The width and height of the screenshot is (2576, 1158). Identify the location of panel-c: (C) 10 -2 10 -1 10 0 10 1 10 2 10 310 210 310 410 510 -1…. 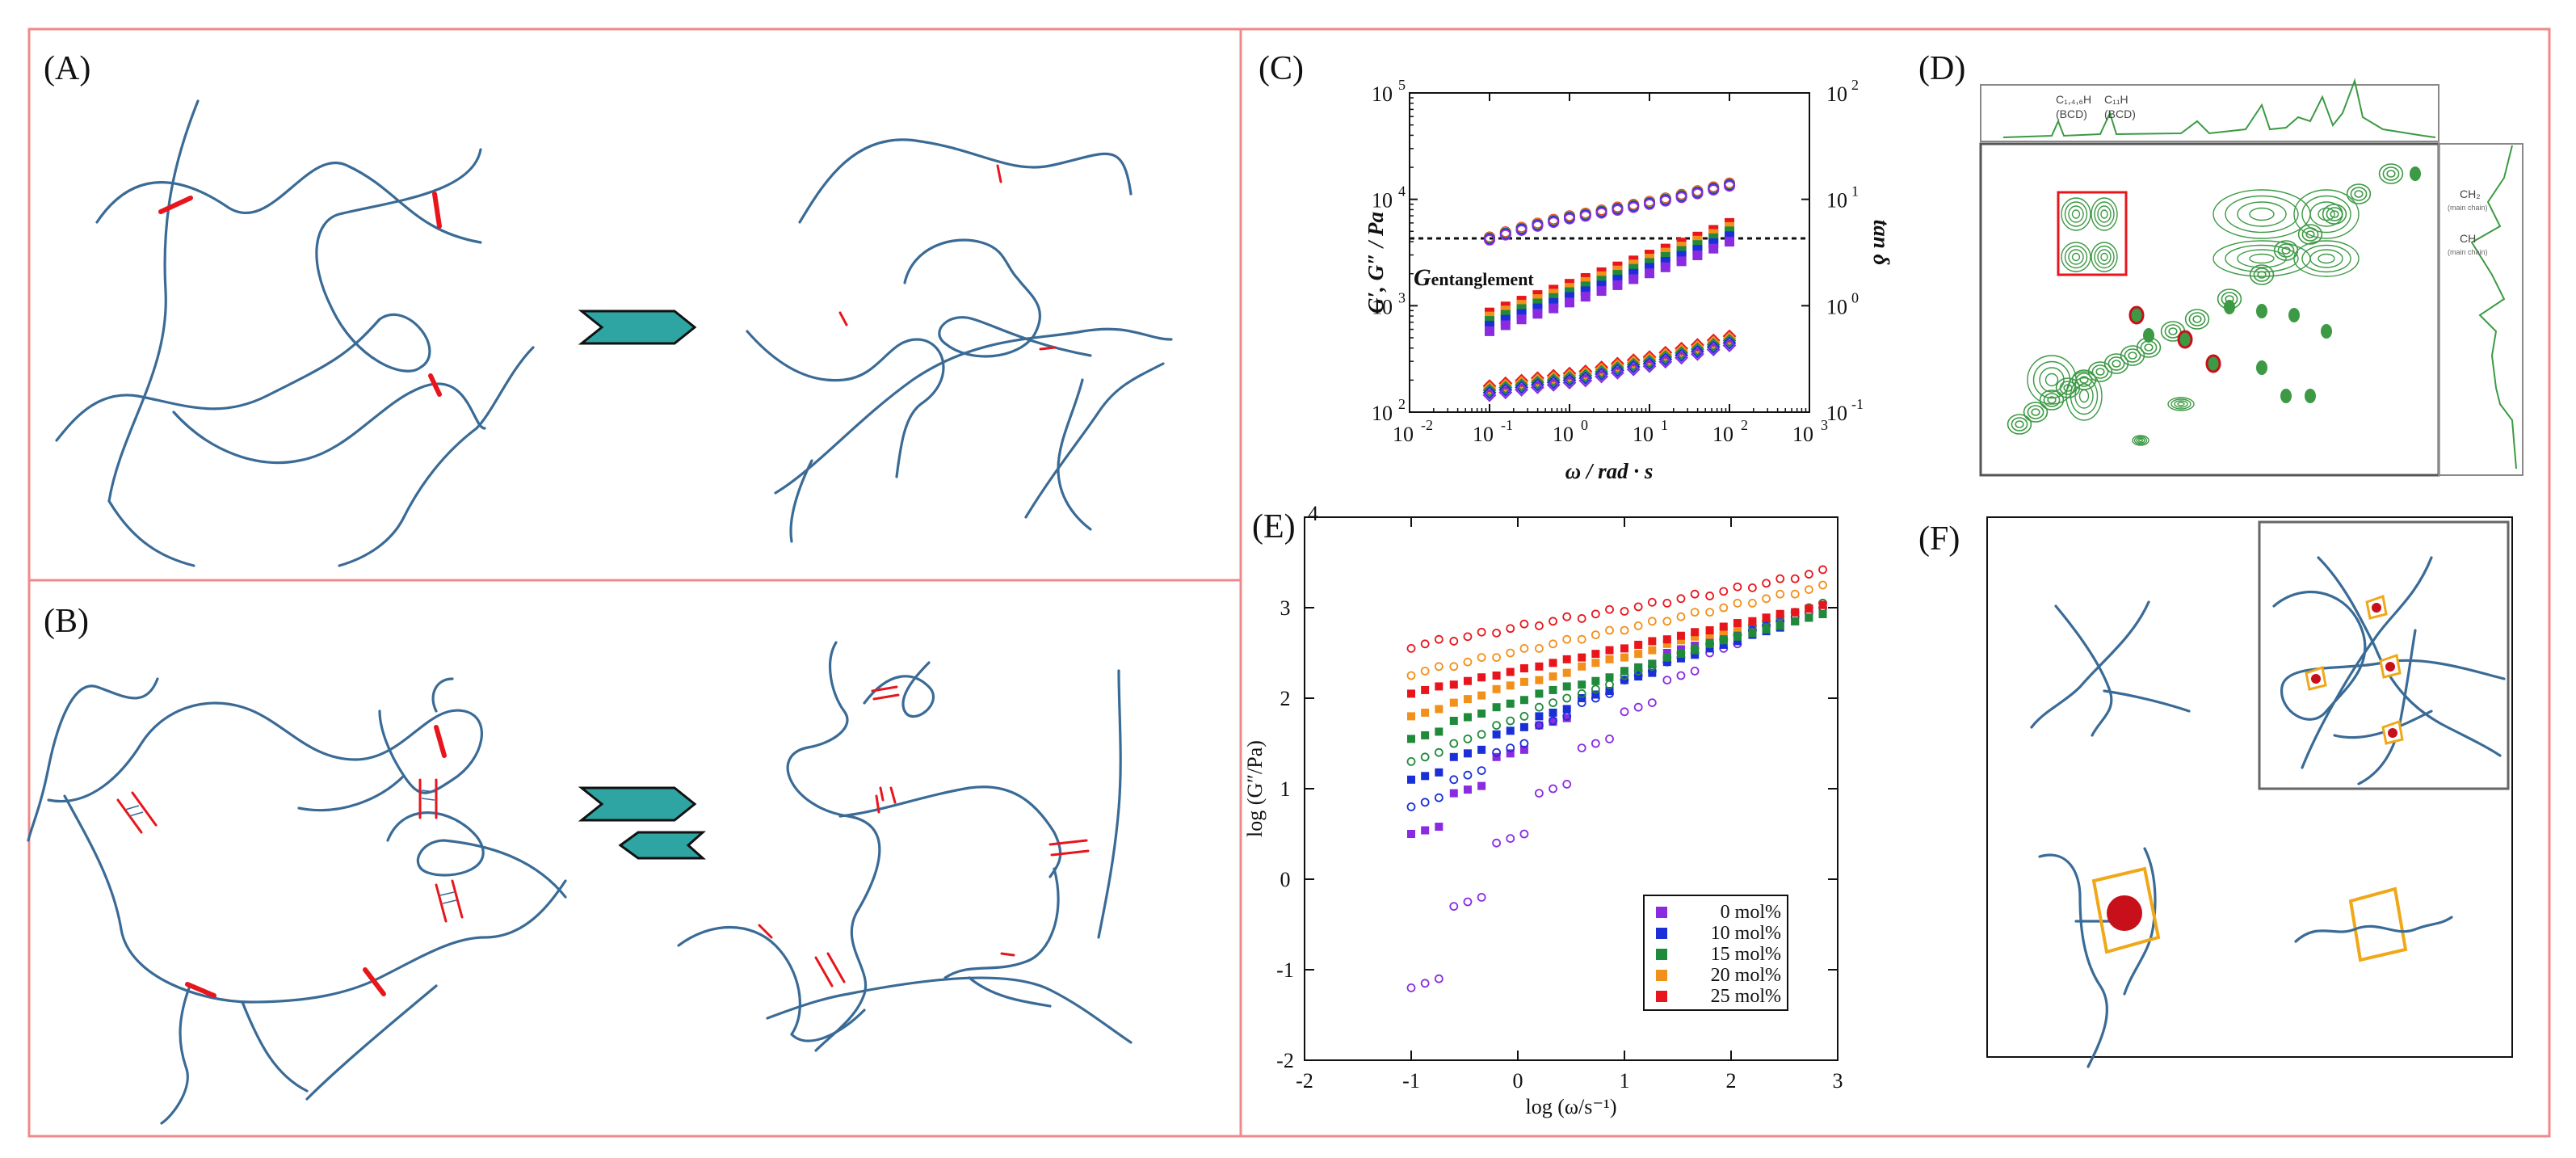
(1576, 266).